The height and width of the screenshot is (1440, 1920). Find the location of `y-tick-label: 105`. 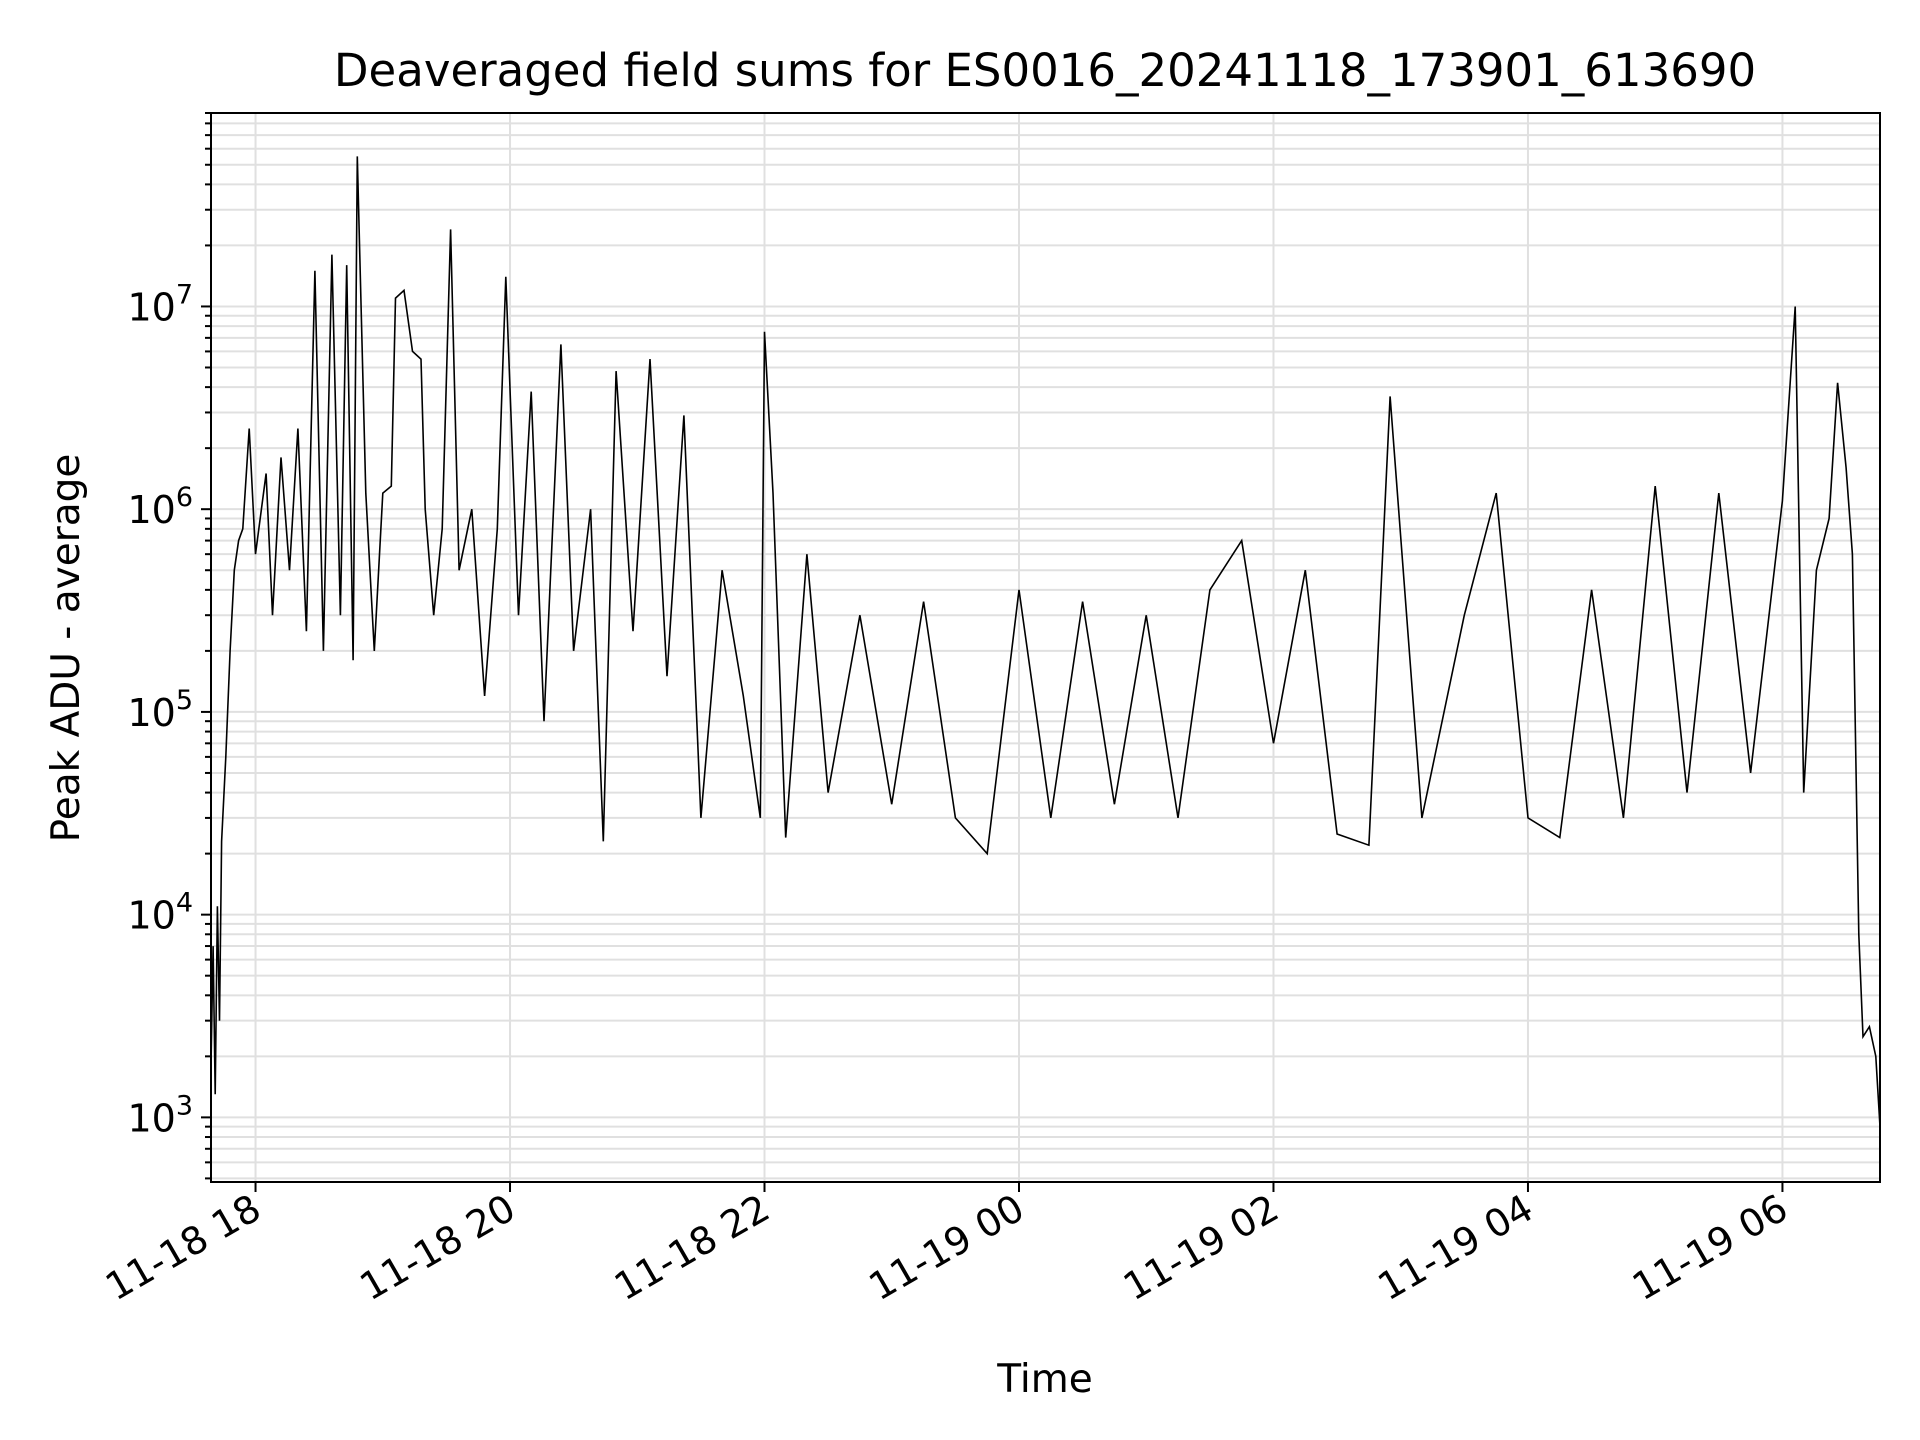

y-tick-label: 105 is located at coordinates (160, 710).